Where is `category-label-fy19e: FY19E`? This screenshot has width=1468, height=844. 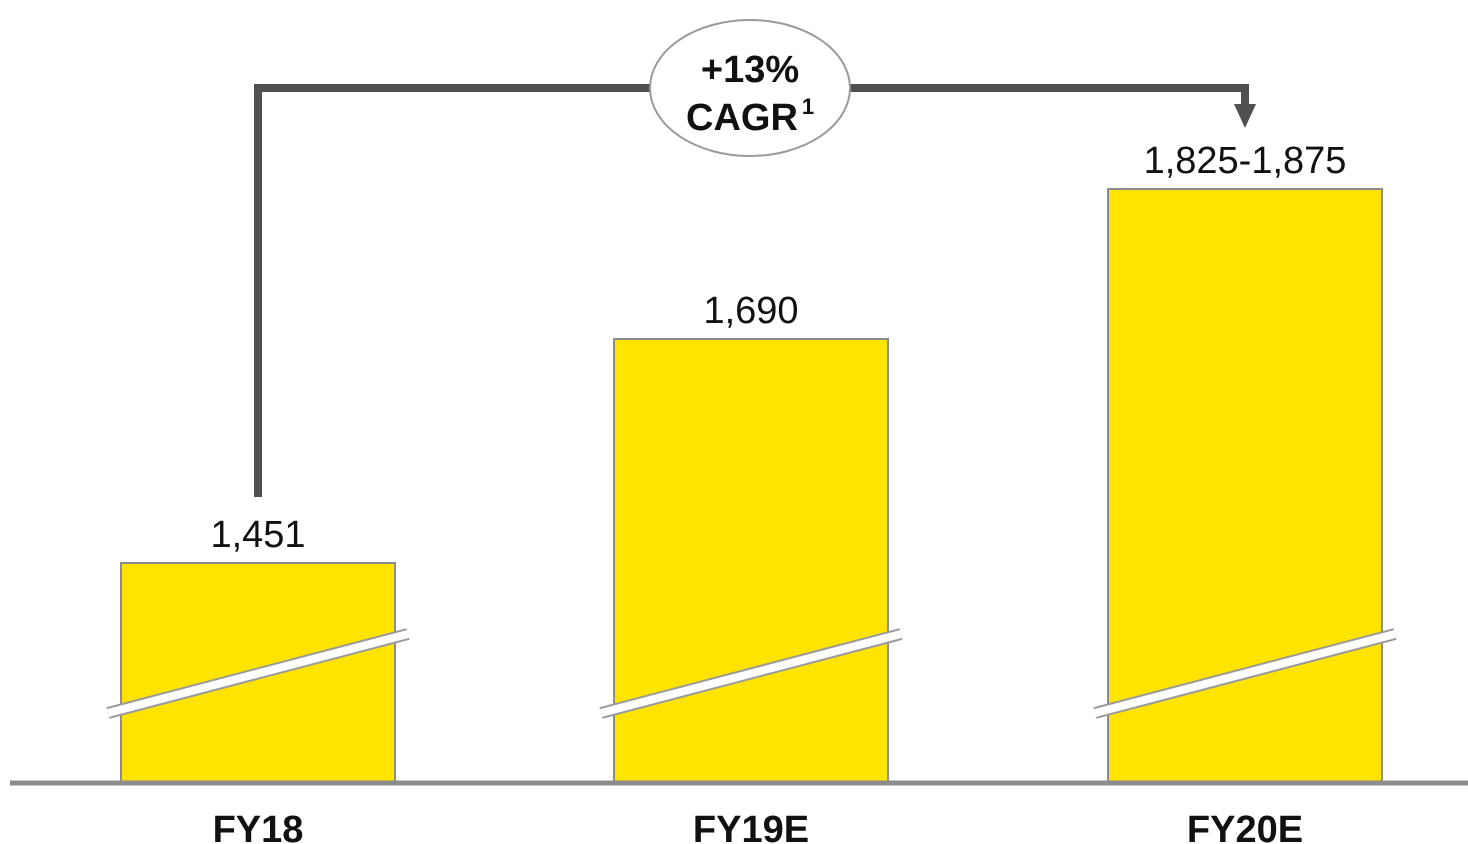 category-label-fy19e: FY19E is located at coordinates (751, 826).